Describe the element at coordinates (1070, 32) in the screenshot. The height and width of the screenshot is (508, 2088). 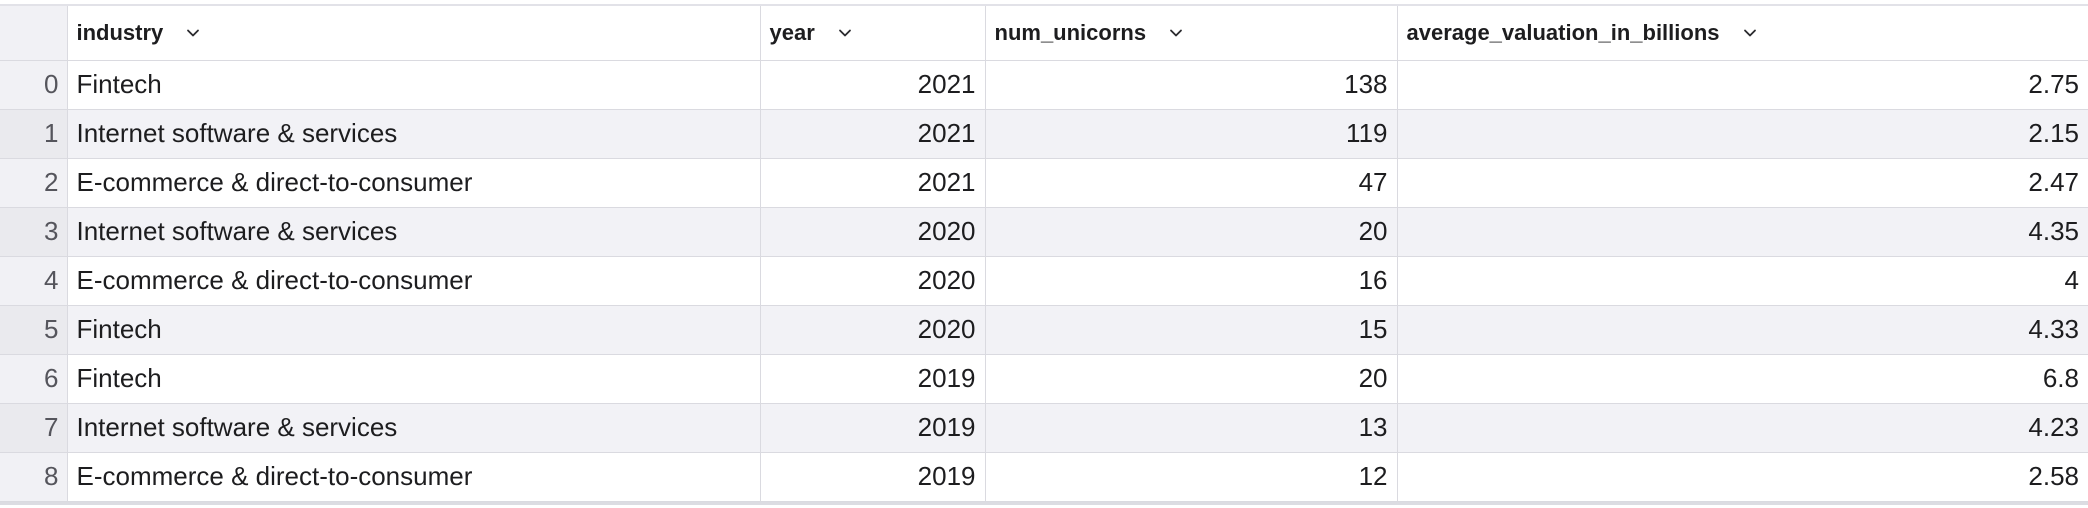
I see `column-header-label: num_unicorns` at that location.